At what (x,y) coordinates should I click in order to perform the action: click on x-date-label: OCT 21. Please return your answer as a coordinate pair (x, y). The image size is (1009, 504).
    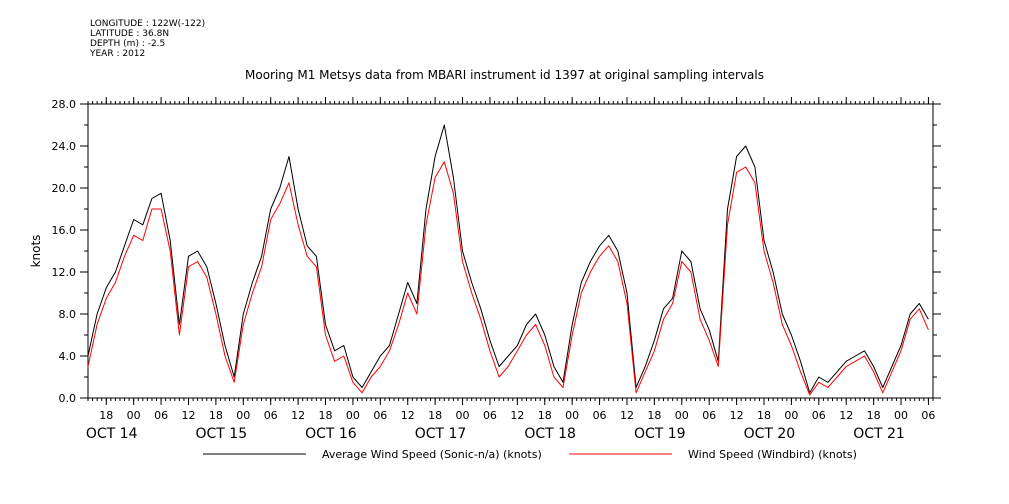
    Looking at the image, I should click on (879, 434).